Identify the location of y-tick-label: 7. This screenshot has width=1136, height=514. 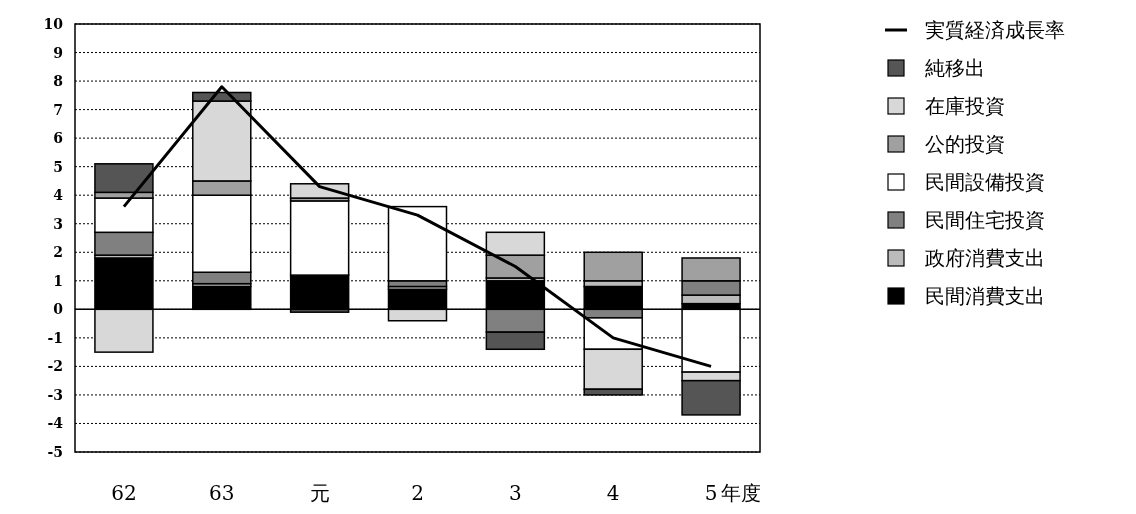
(58, 109).